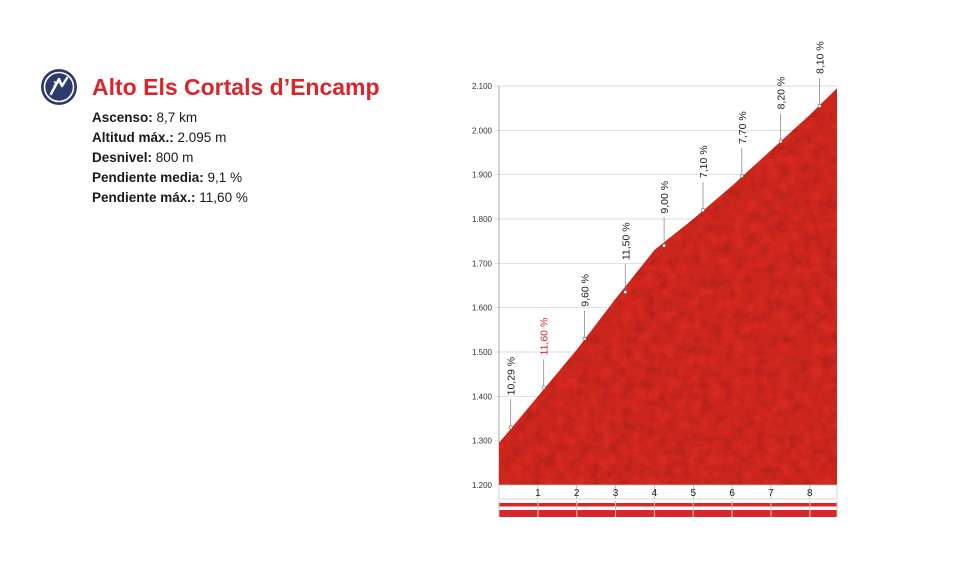 Image resolution: width=959 pixels, height=573 pixels. What do you see at coordinates (810, 493) in the screenshot?
I see `x-tick-label: 8` at bounding box center [810, 493].